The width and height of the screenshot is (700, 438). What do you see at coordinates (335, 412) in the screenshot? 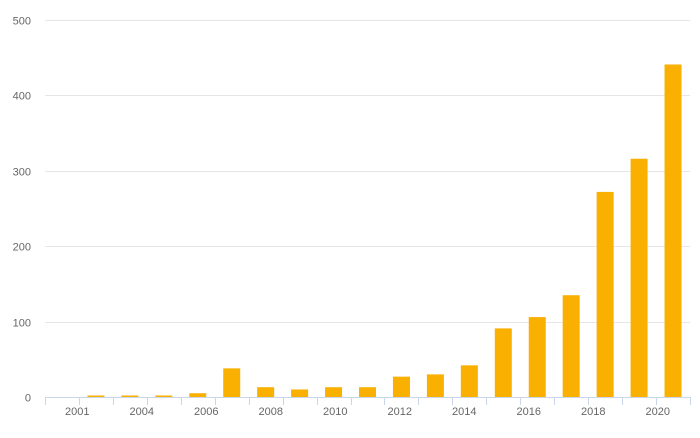
I see `x-tick-label: 2010` at bounding box center [335, 412].